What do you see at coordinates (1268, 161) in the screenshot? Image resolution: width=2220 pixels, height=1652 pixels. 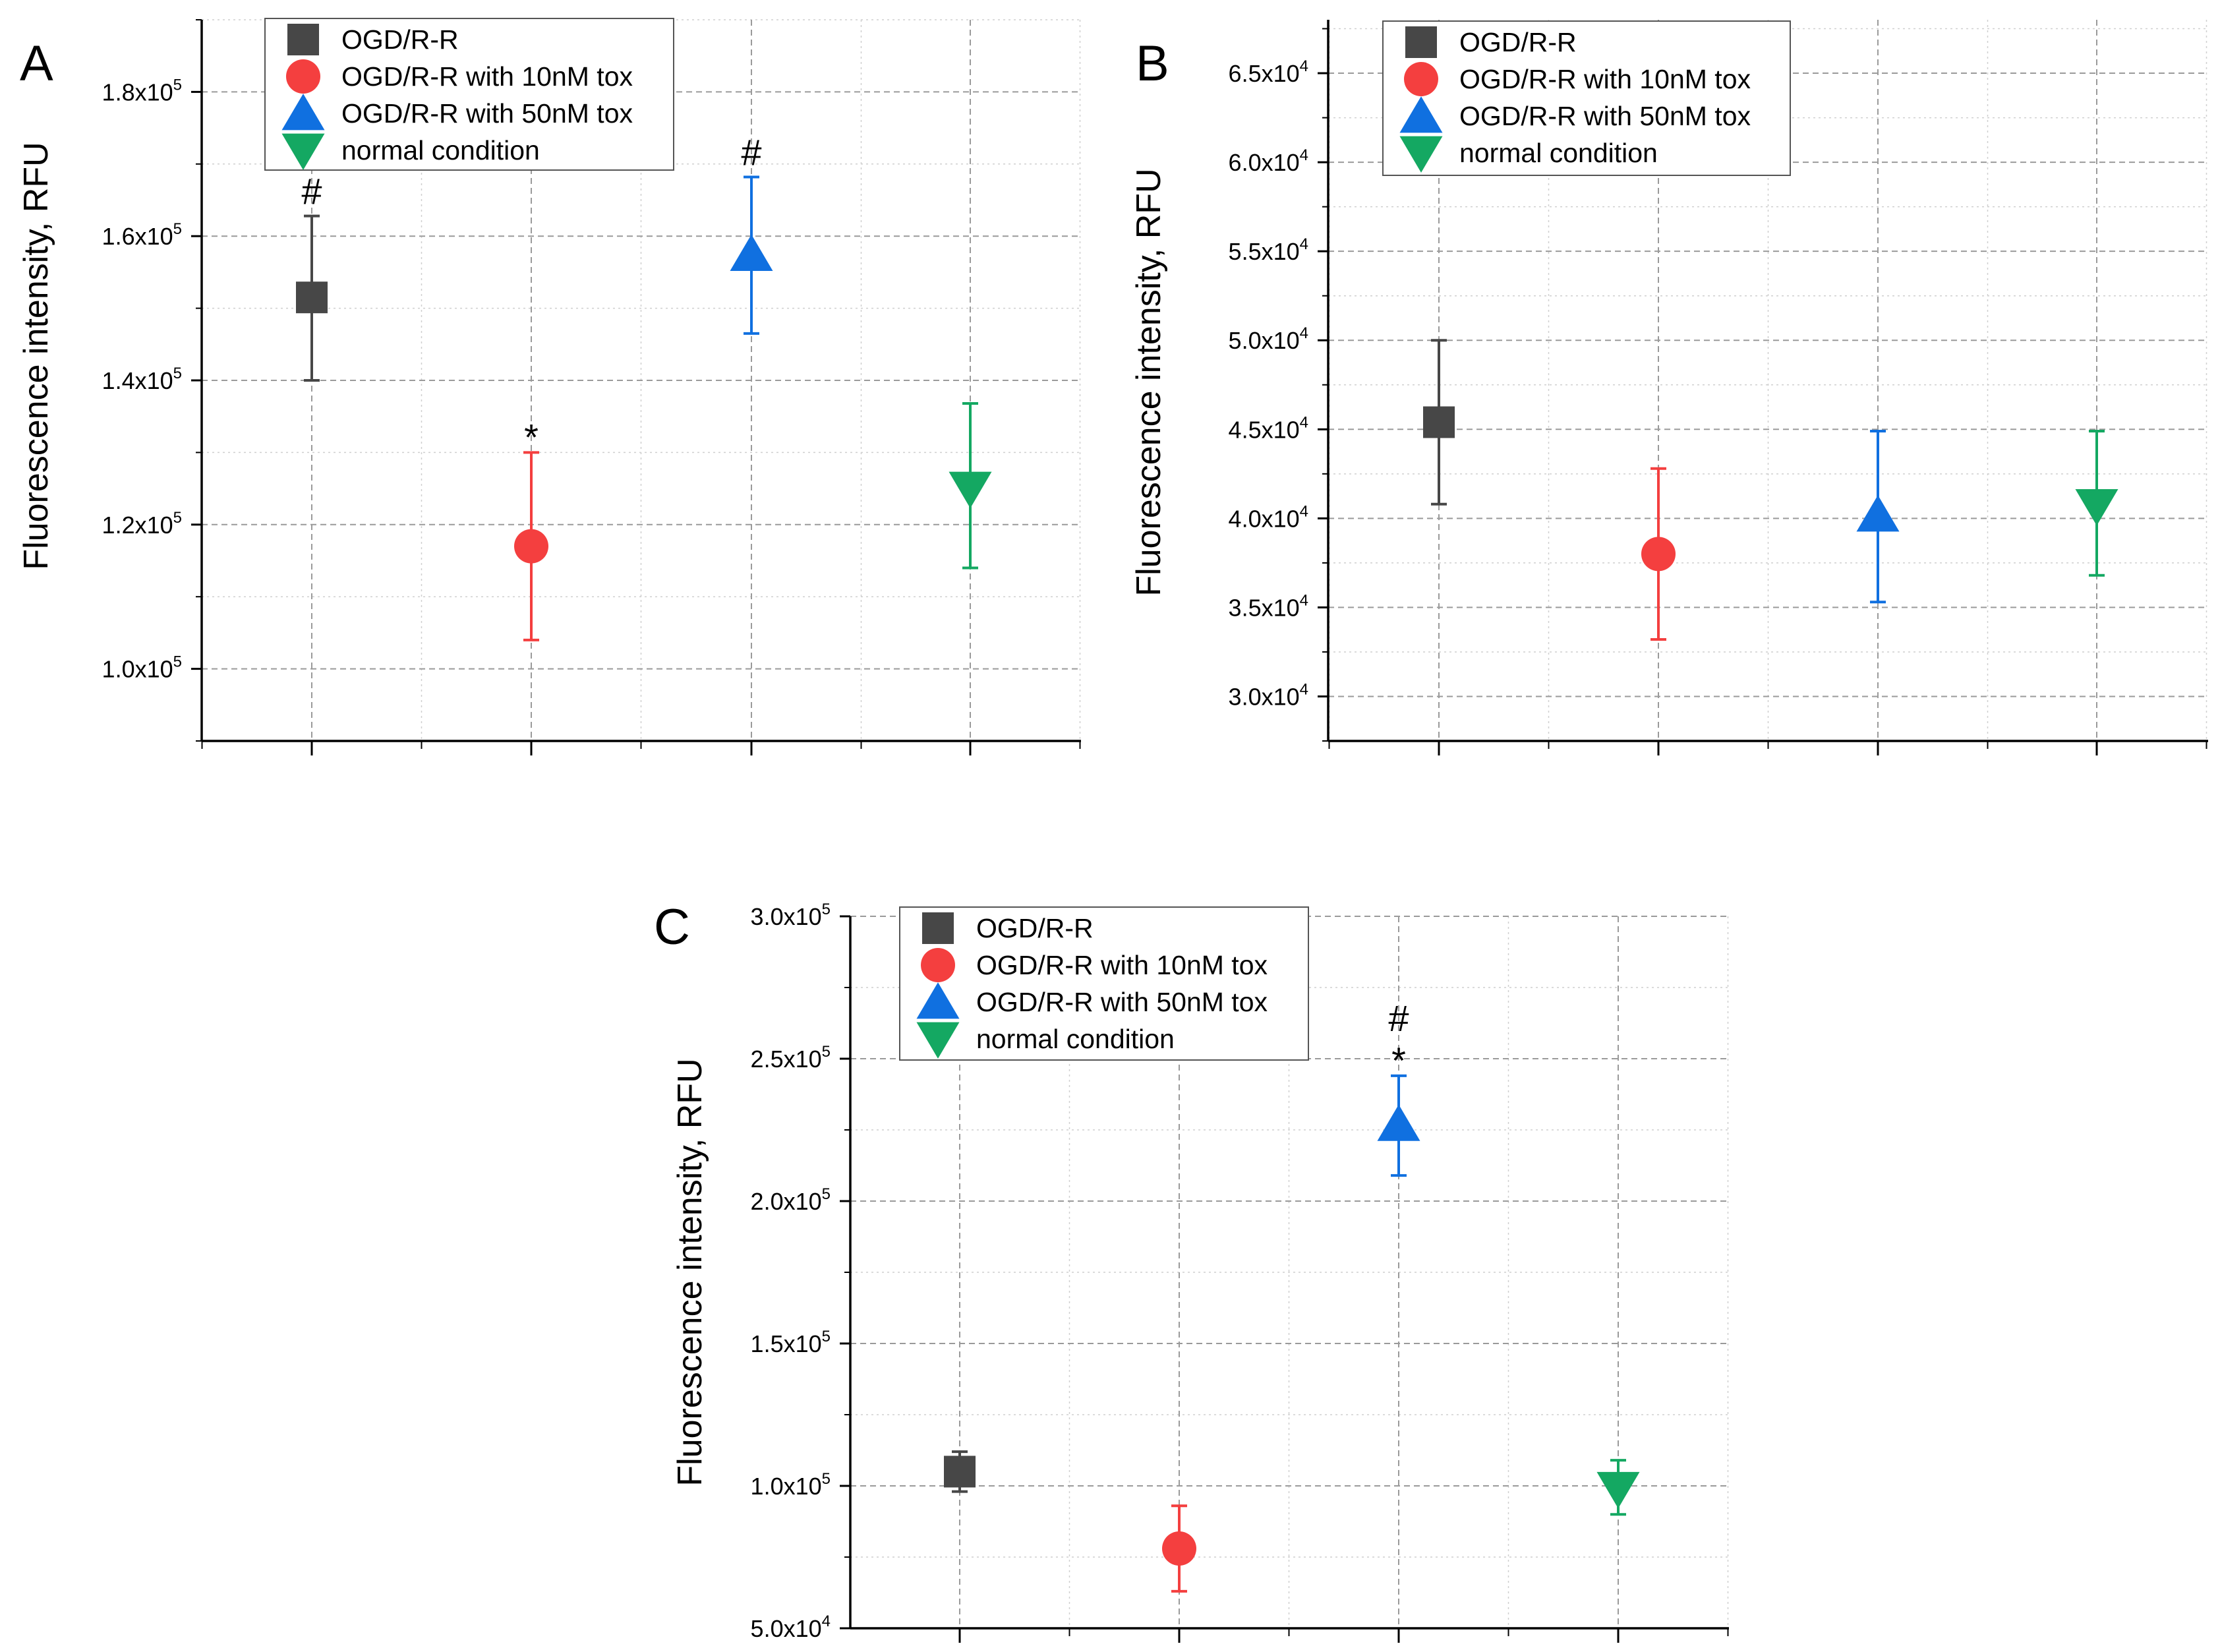 I see `y-tick-label: 6.0x10⁴` at bounding box center [1268, 161].